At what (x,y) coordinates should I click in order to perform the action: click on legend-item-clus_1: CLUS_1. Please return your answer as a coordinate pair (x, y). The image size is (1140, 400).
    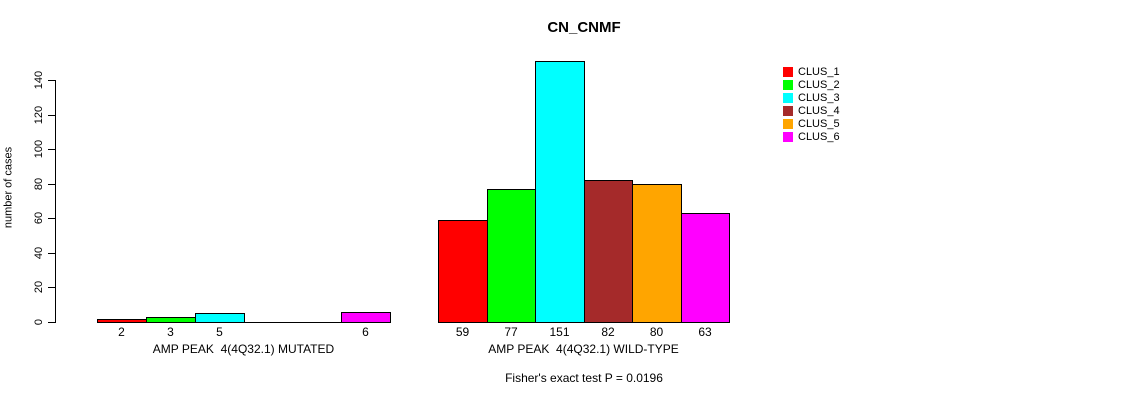
    Looking at the image, I should click on (811, 72).